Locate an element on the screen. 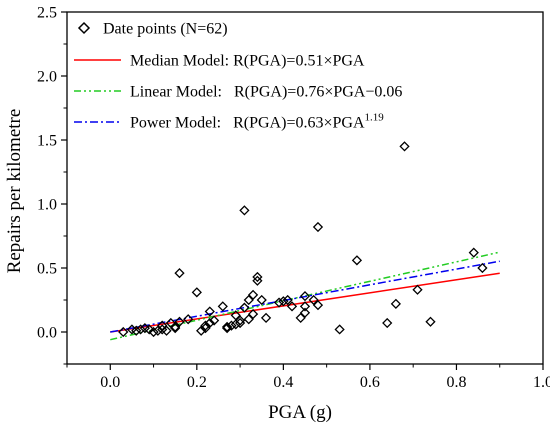 The image size is (550, 428). y-tick-label: 0.5 is located at coordinates (47, 269).